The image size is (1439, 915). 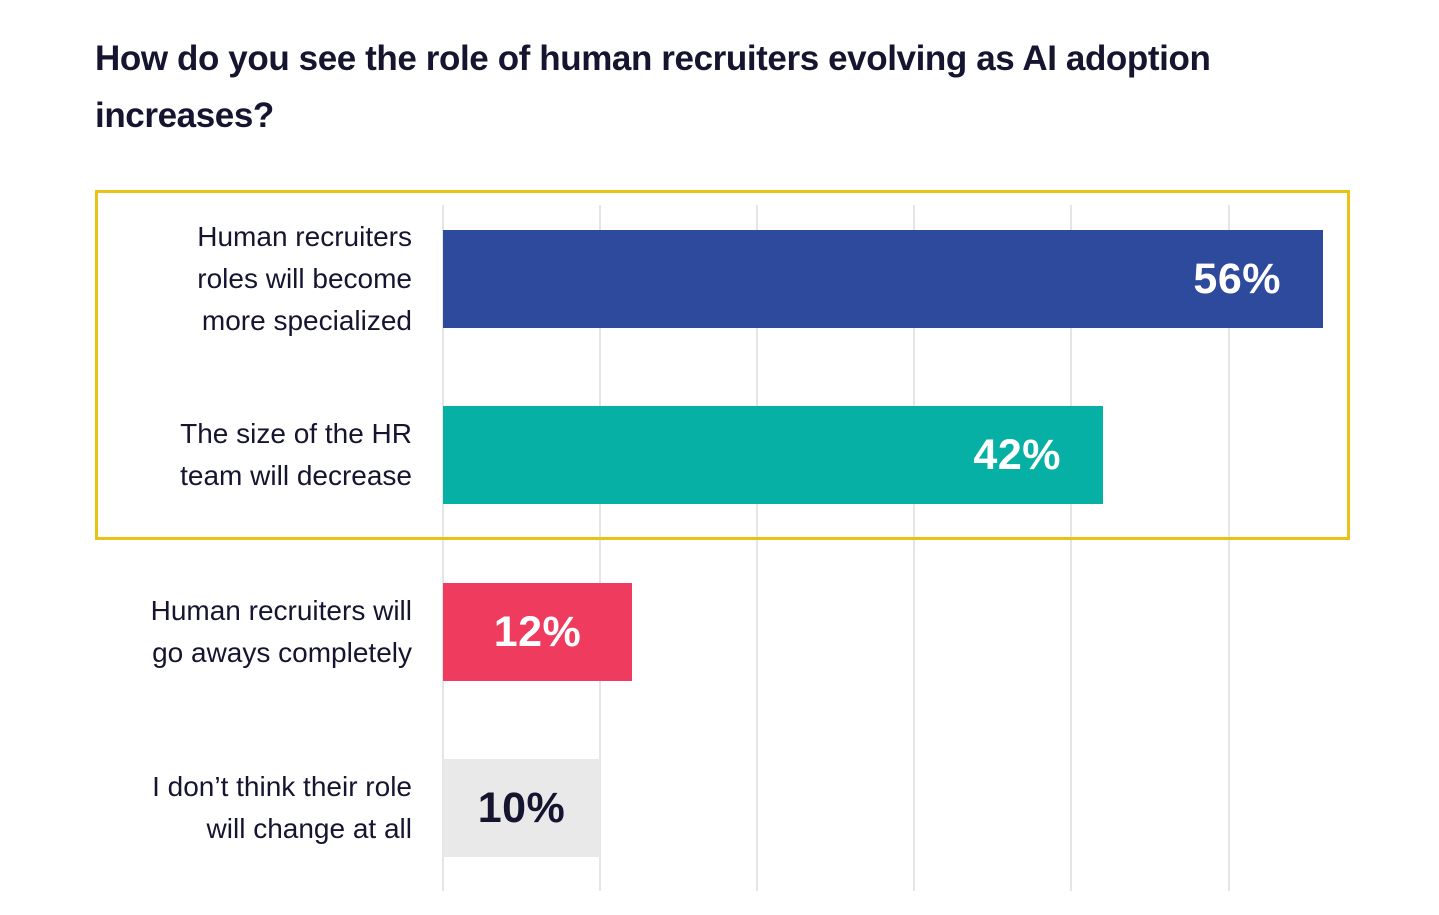 What do you see at coordinates (1017, 455) in the screenshot?
I see `value-label: 42%` at bounding box center [1017, 455].